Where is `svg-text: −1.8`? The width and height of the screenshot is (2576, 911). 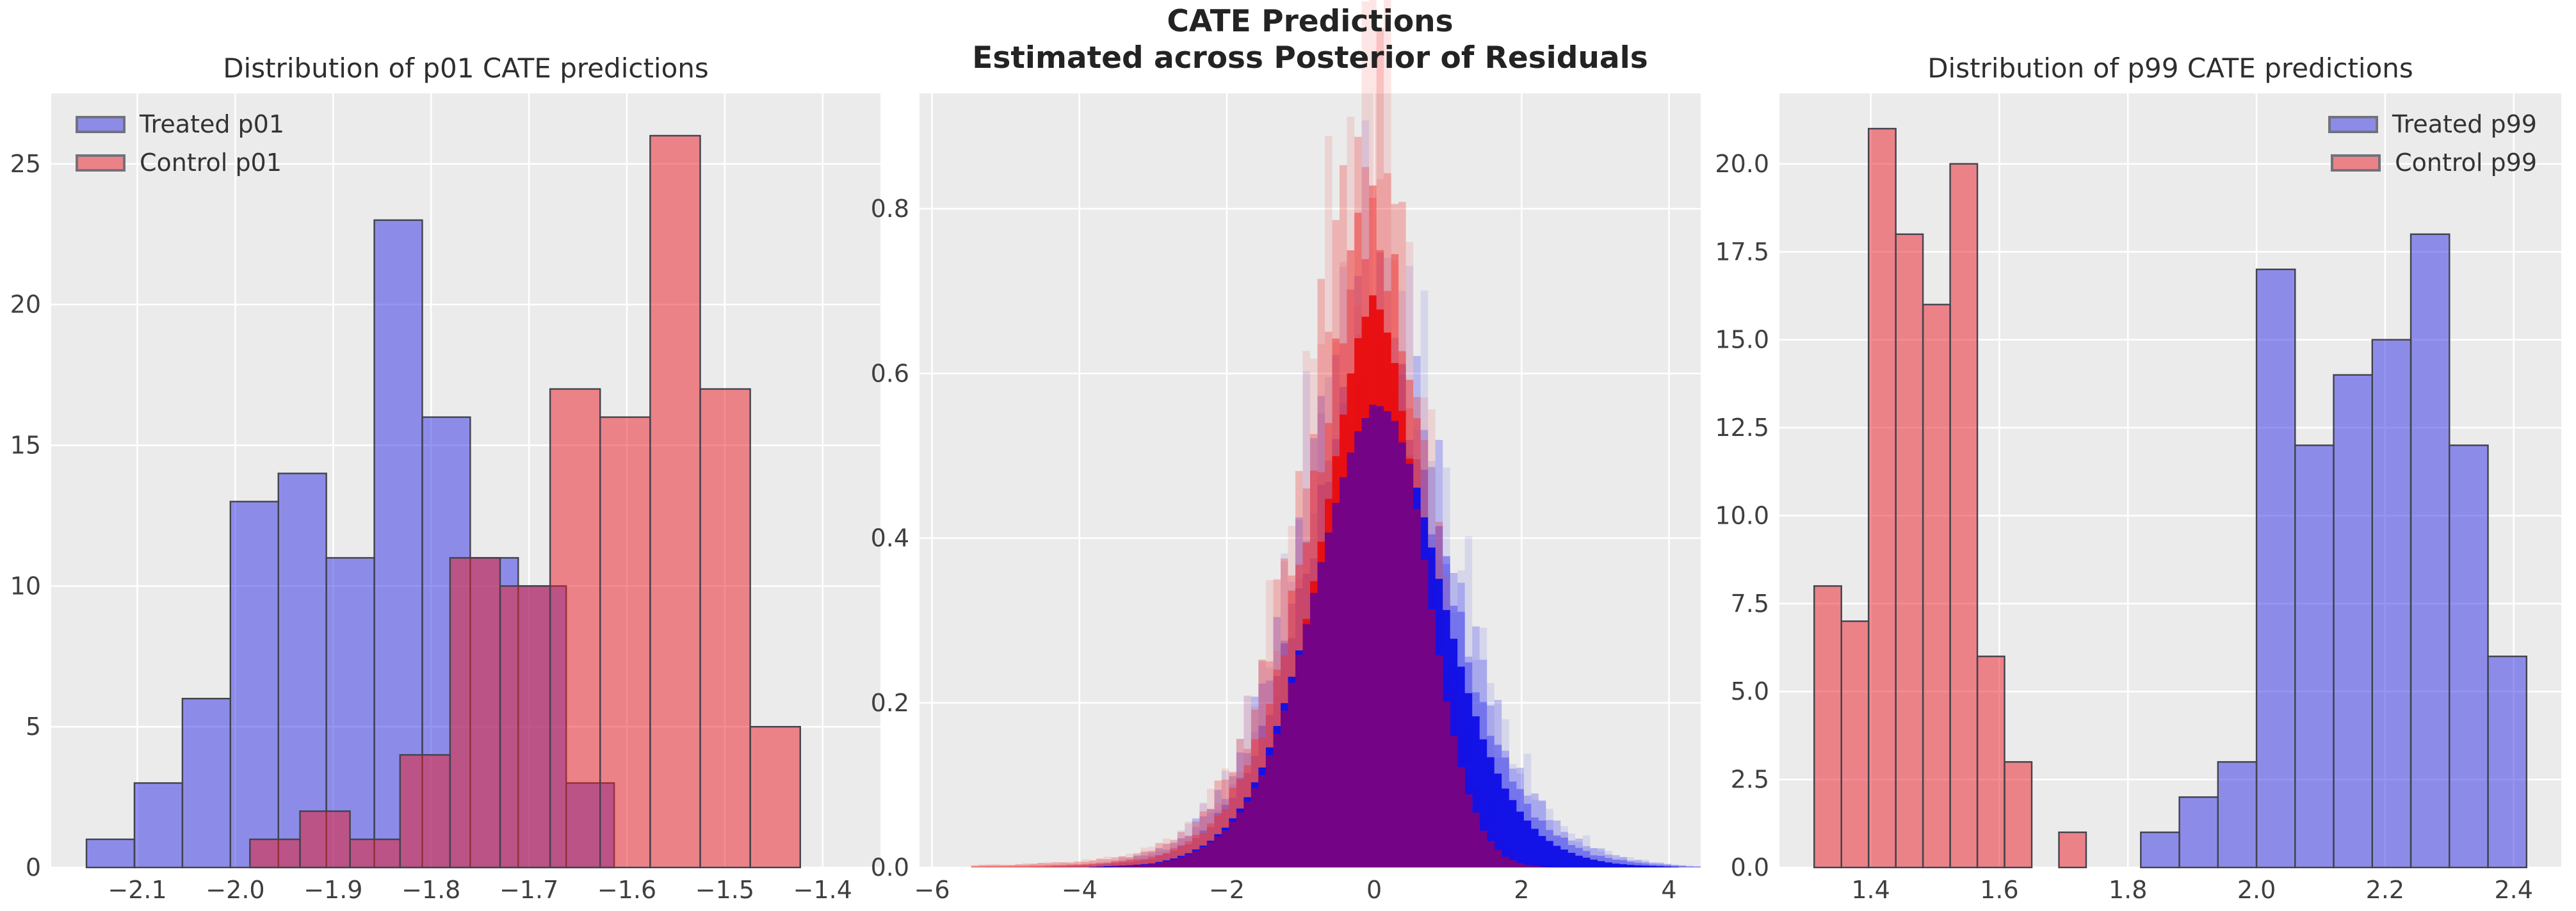
svg-text: −1.8 is located at coordinates (430, 890).